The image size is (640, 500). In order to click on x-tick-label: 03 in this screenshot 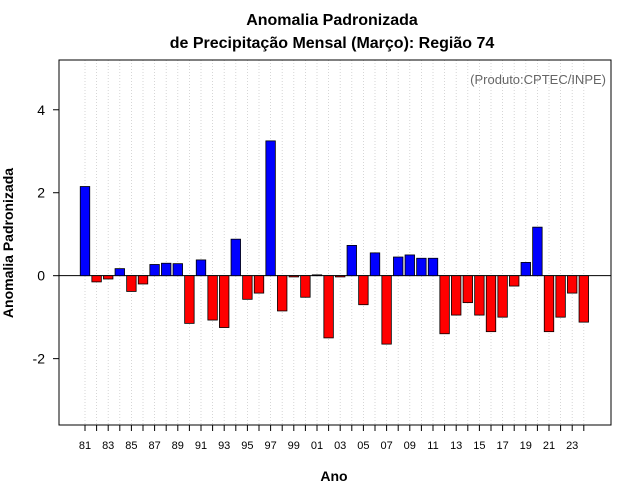, I will do `click(340, 446)`.